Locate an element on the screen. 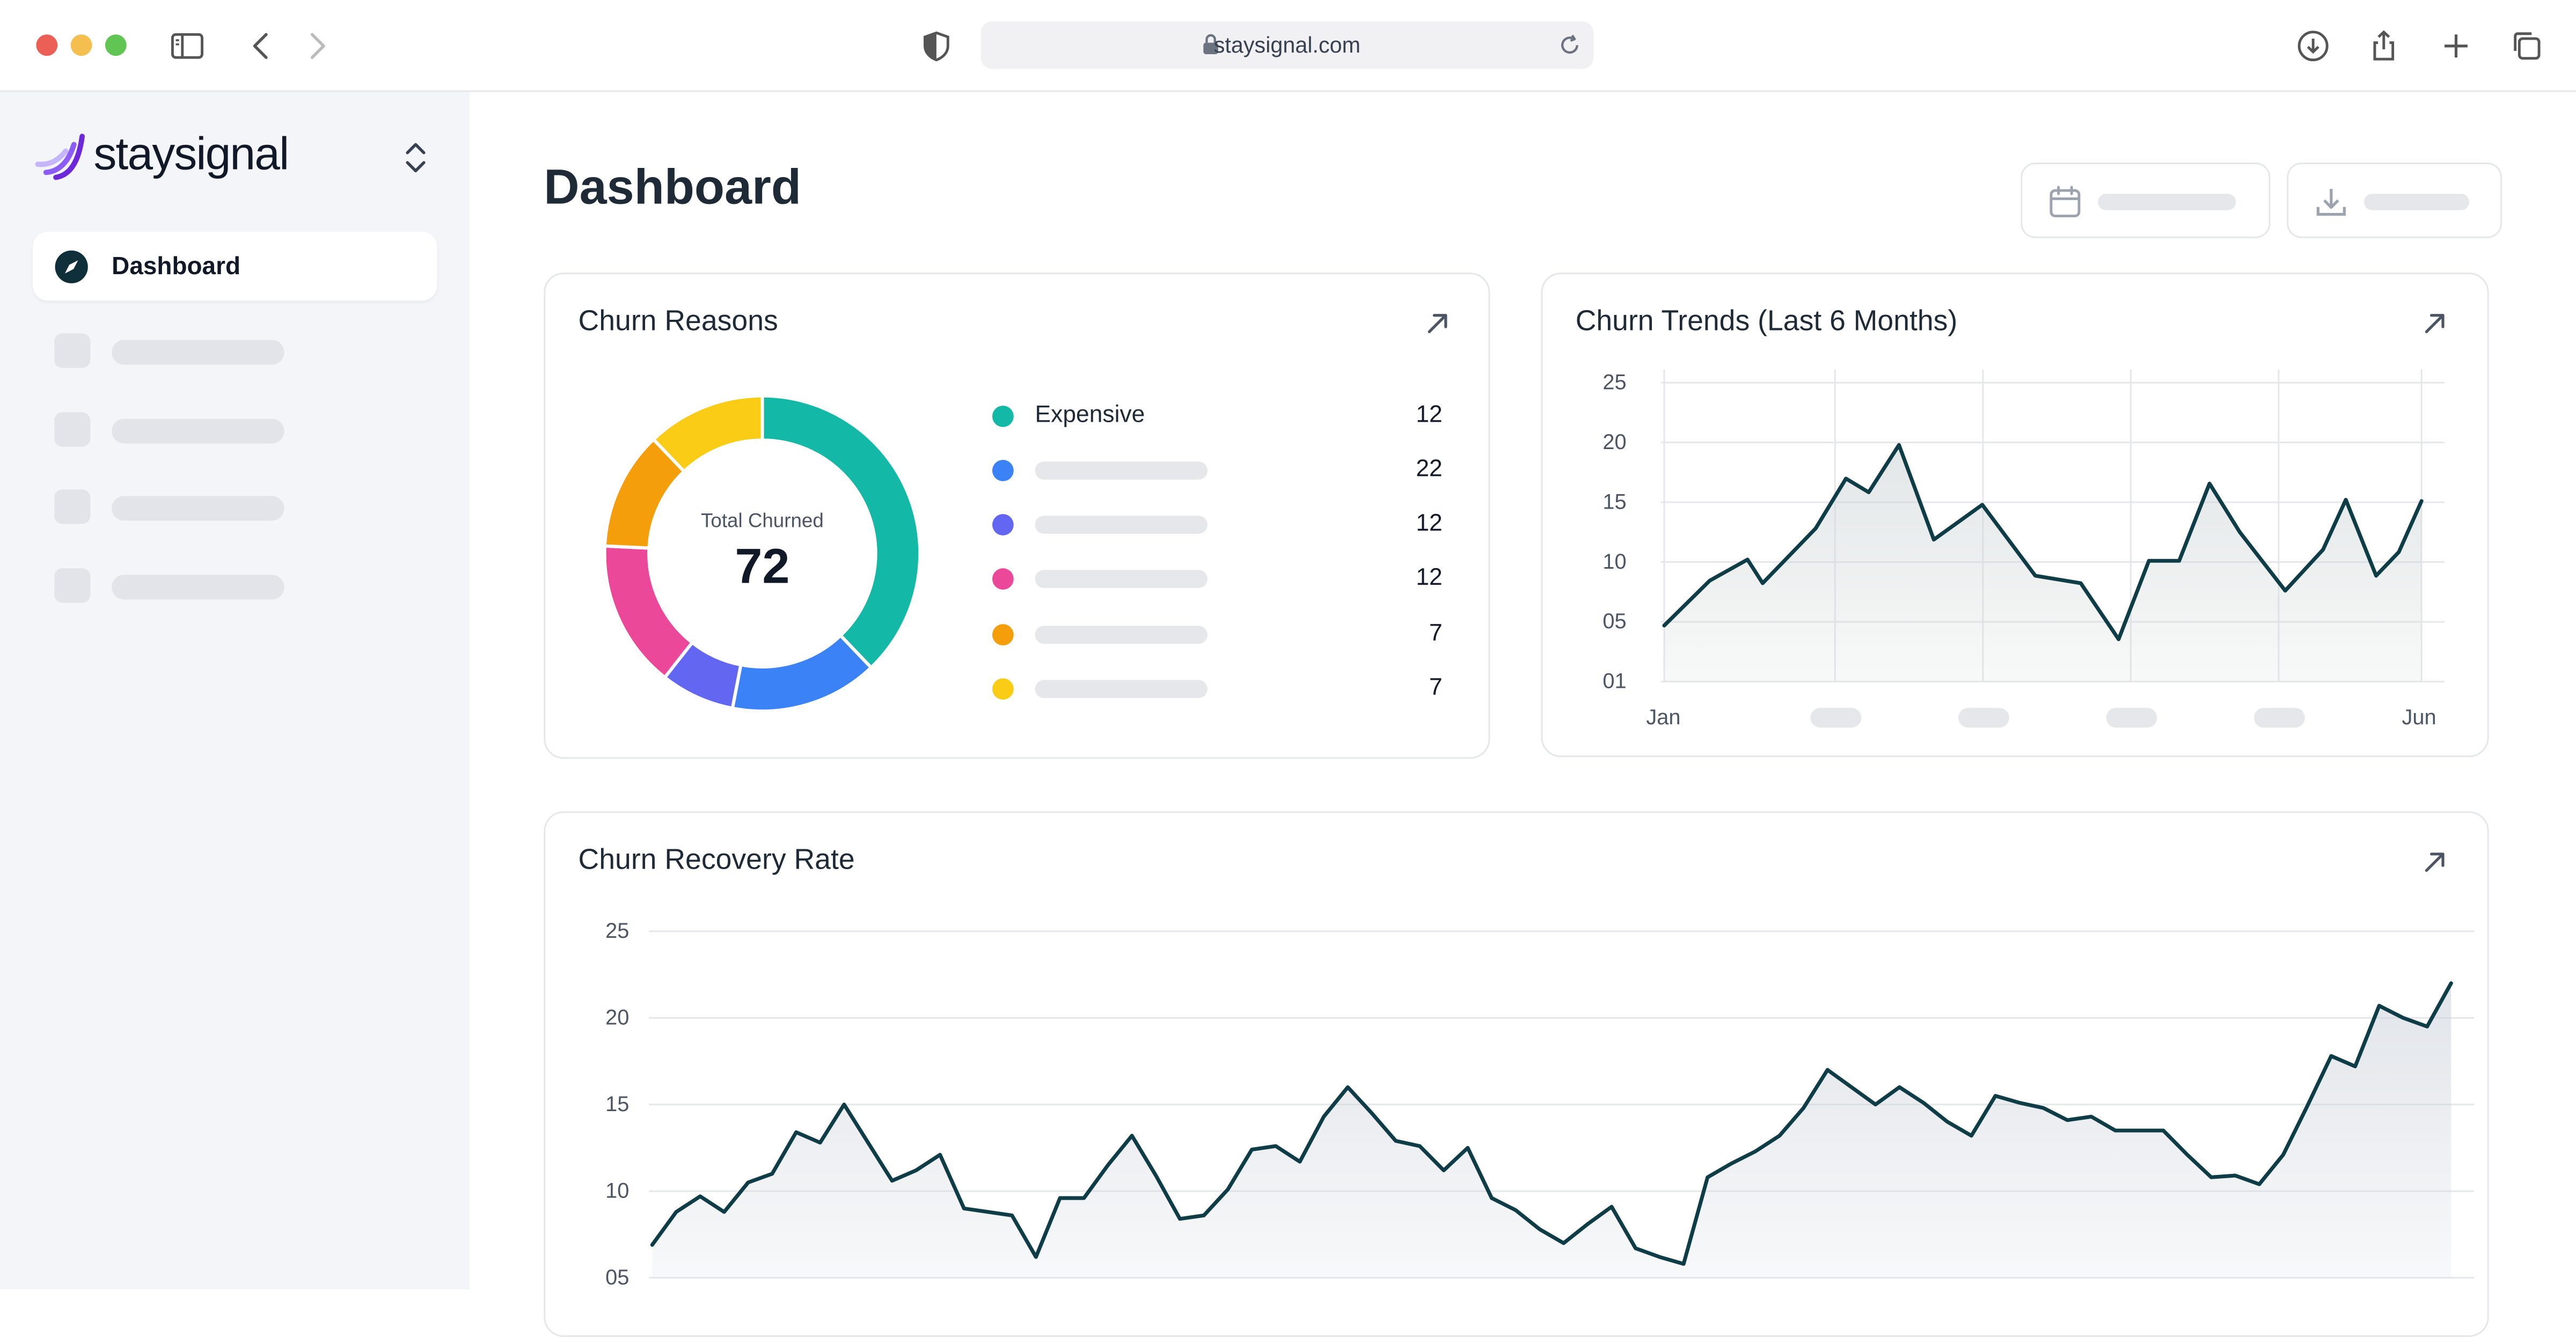 The image size is (2576, 1337). url-text: staysignal.com is located at coordinates (1287, 45).